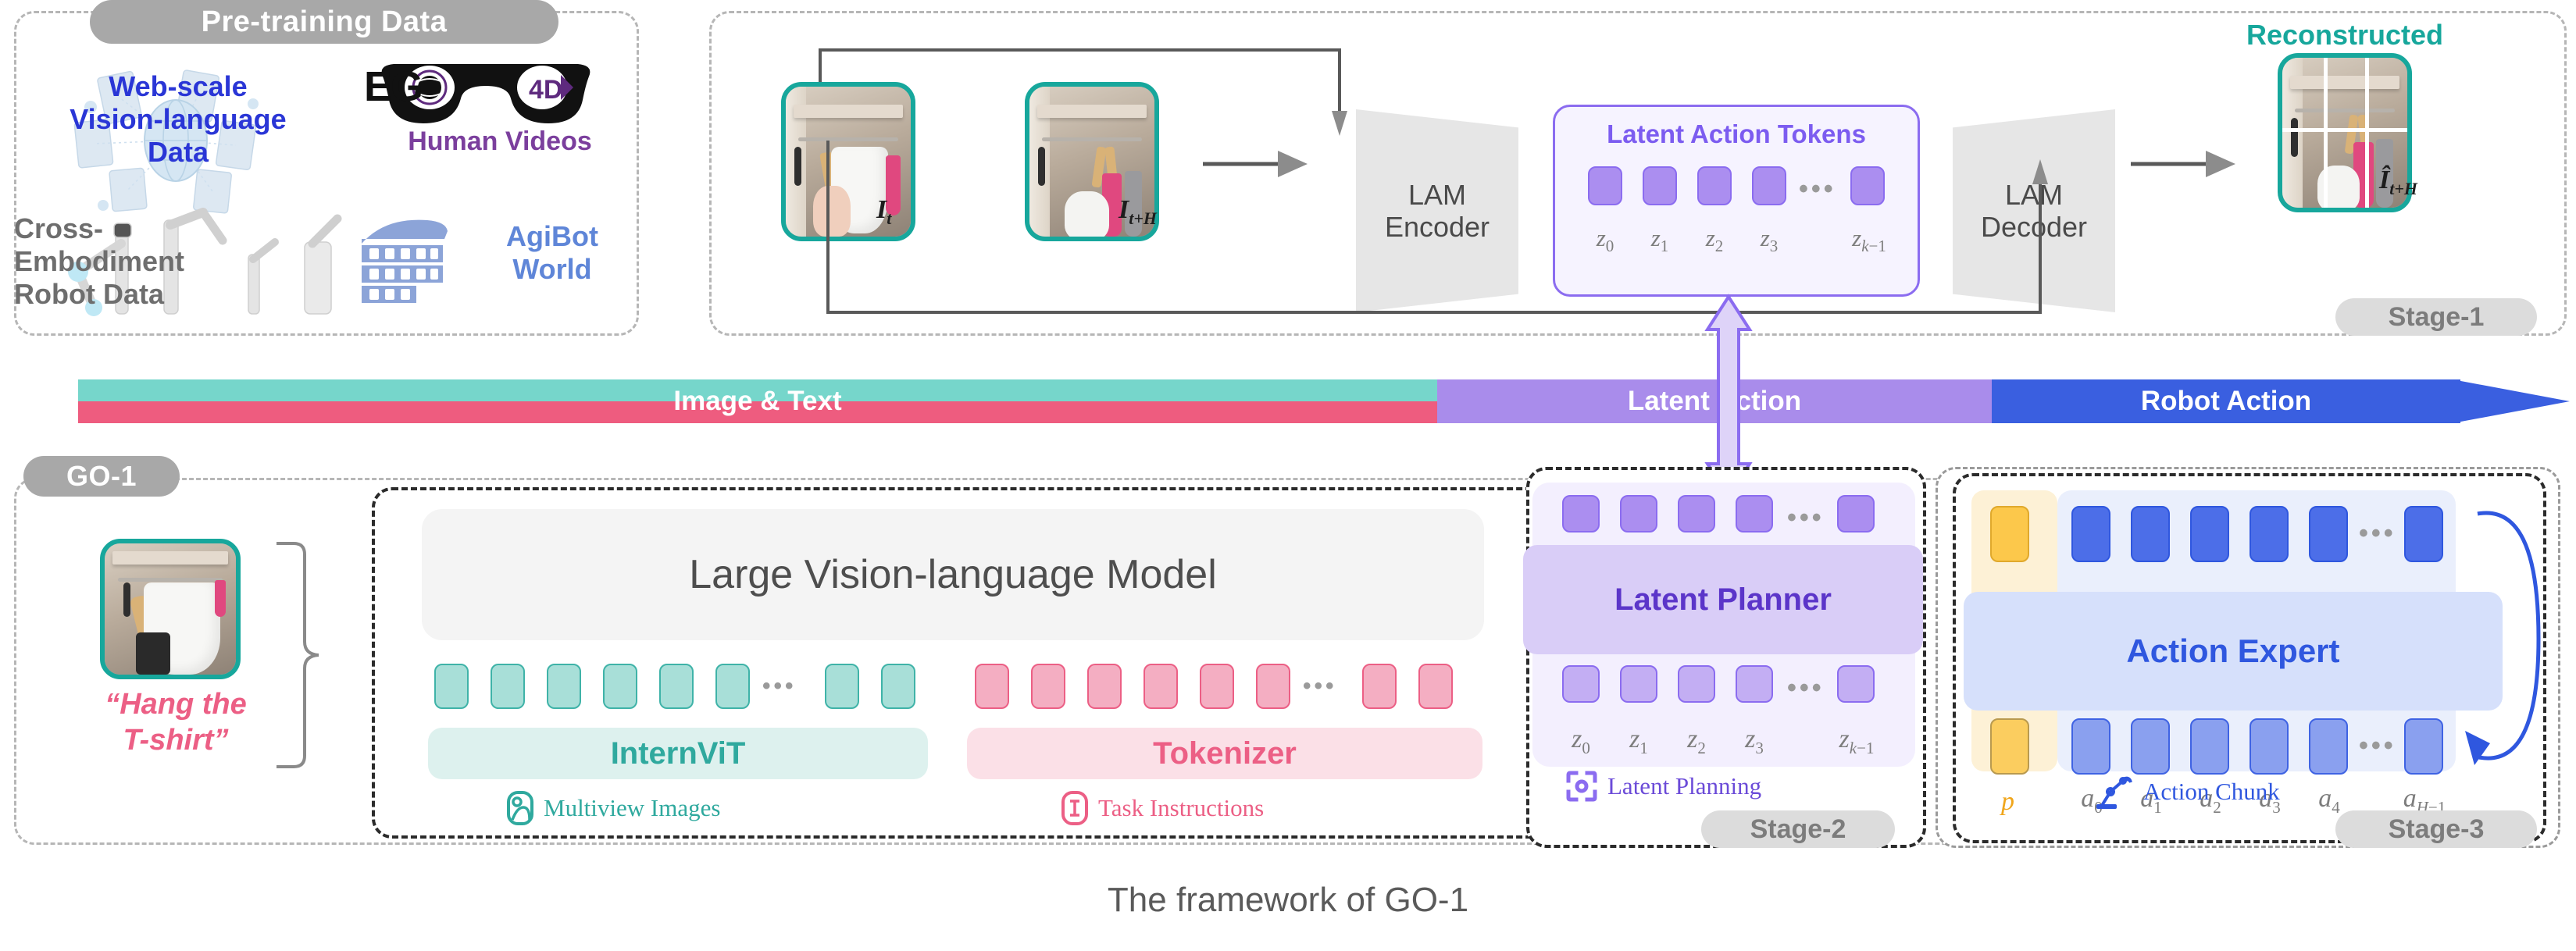 This screenshot has width=2576, height=951. I want to click on tokenizer-box: Tokenizer, so click(1224, 753).